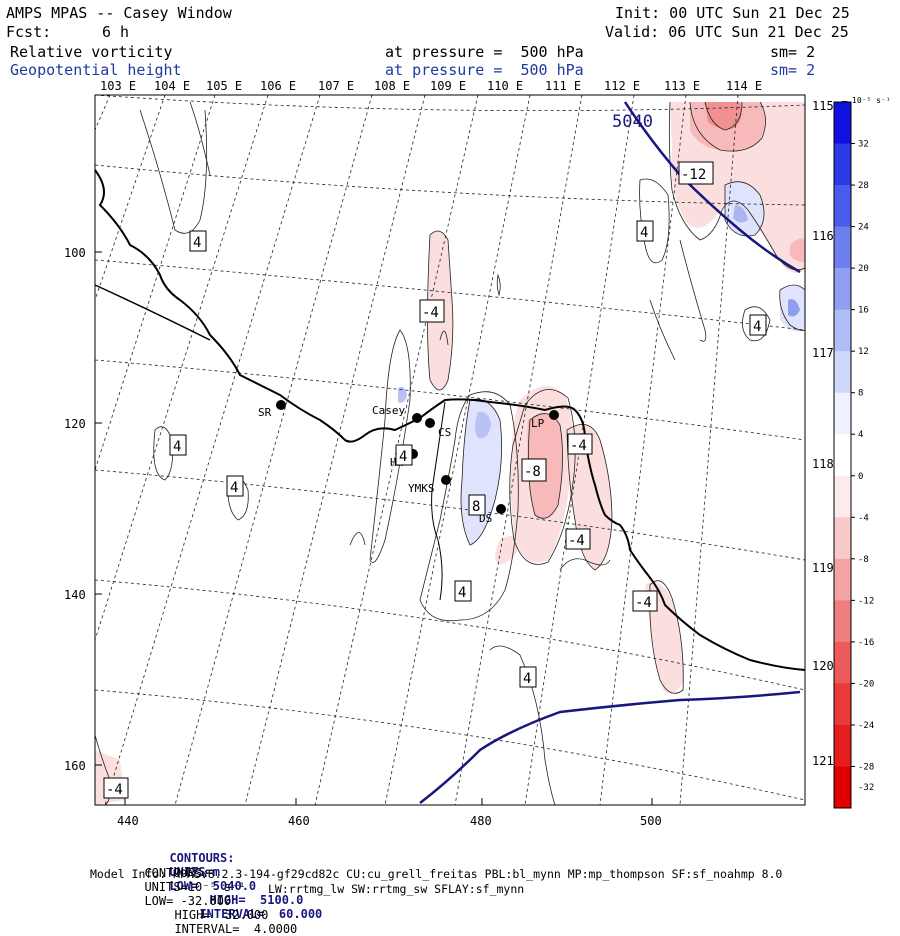  I want to click on y-tick-label: 160, so click(75, 766).